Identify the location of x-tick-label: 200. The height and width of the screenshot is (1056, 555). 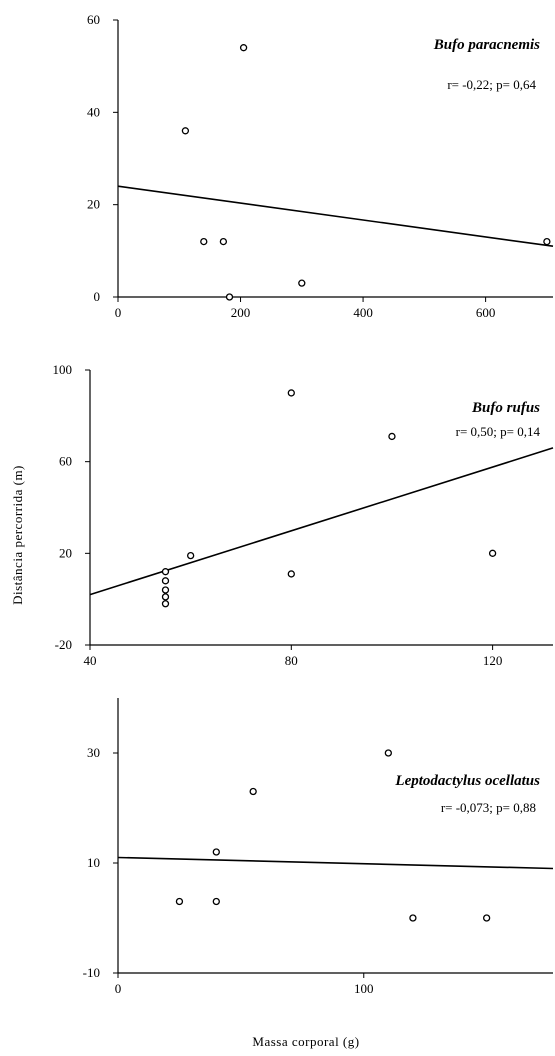
(241, 312).